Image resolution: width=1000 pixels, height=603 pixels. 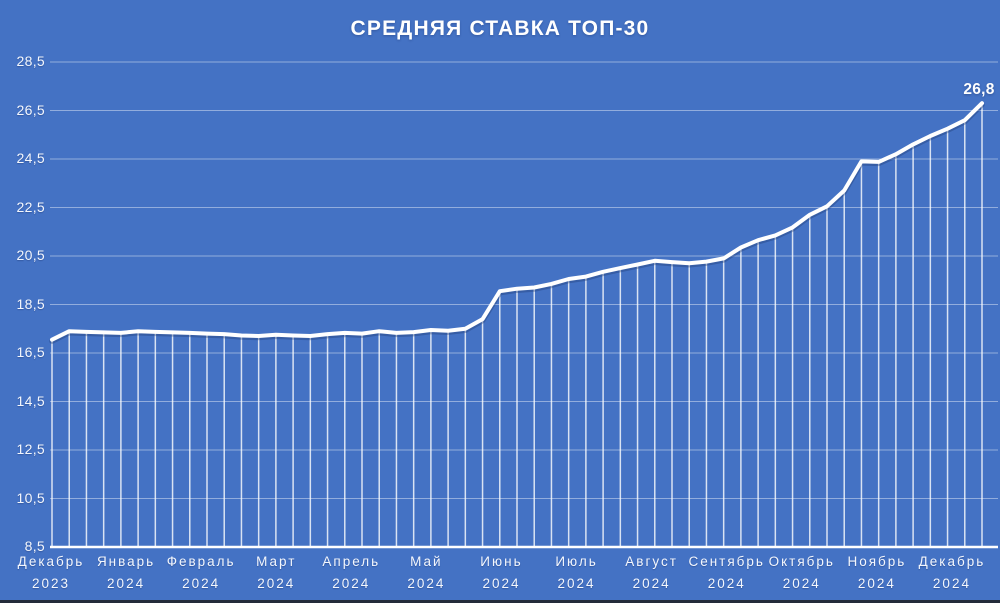 I want to click on y-tick-label: 10,5, so click(x=30, y=497).